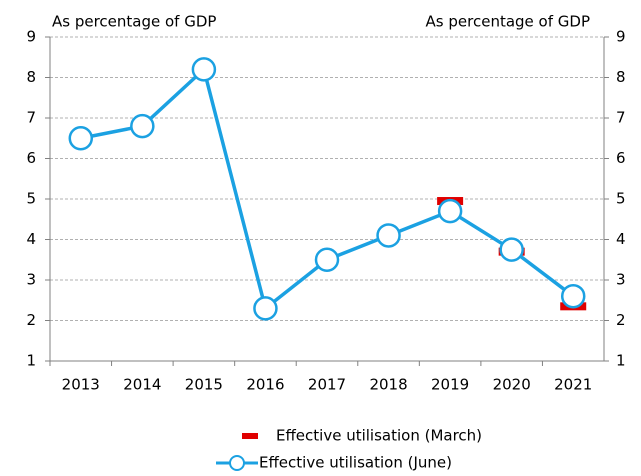 This screenshot has height=476, width=641. I want to click on y2-tick-label: 2, so click(621, 320).